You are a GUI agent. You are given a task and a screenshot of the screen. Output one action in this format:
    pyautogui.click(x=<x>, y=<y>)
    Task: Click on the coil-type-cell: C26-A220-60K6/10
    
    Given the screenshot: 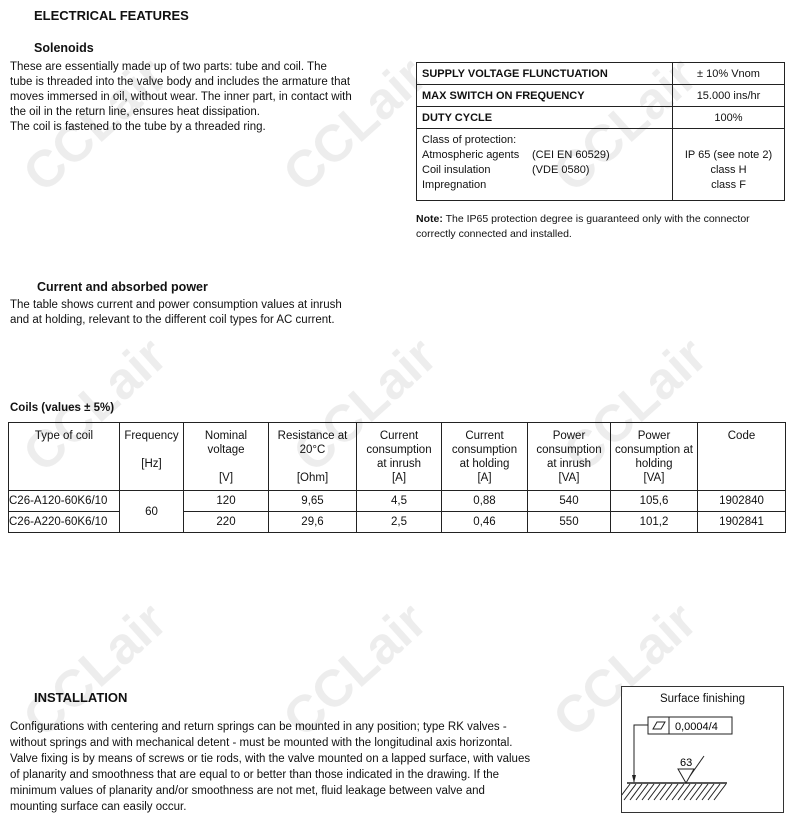 What is the action you would take?
    pyautogui.click(x=64, y=522)
    